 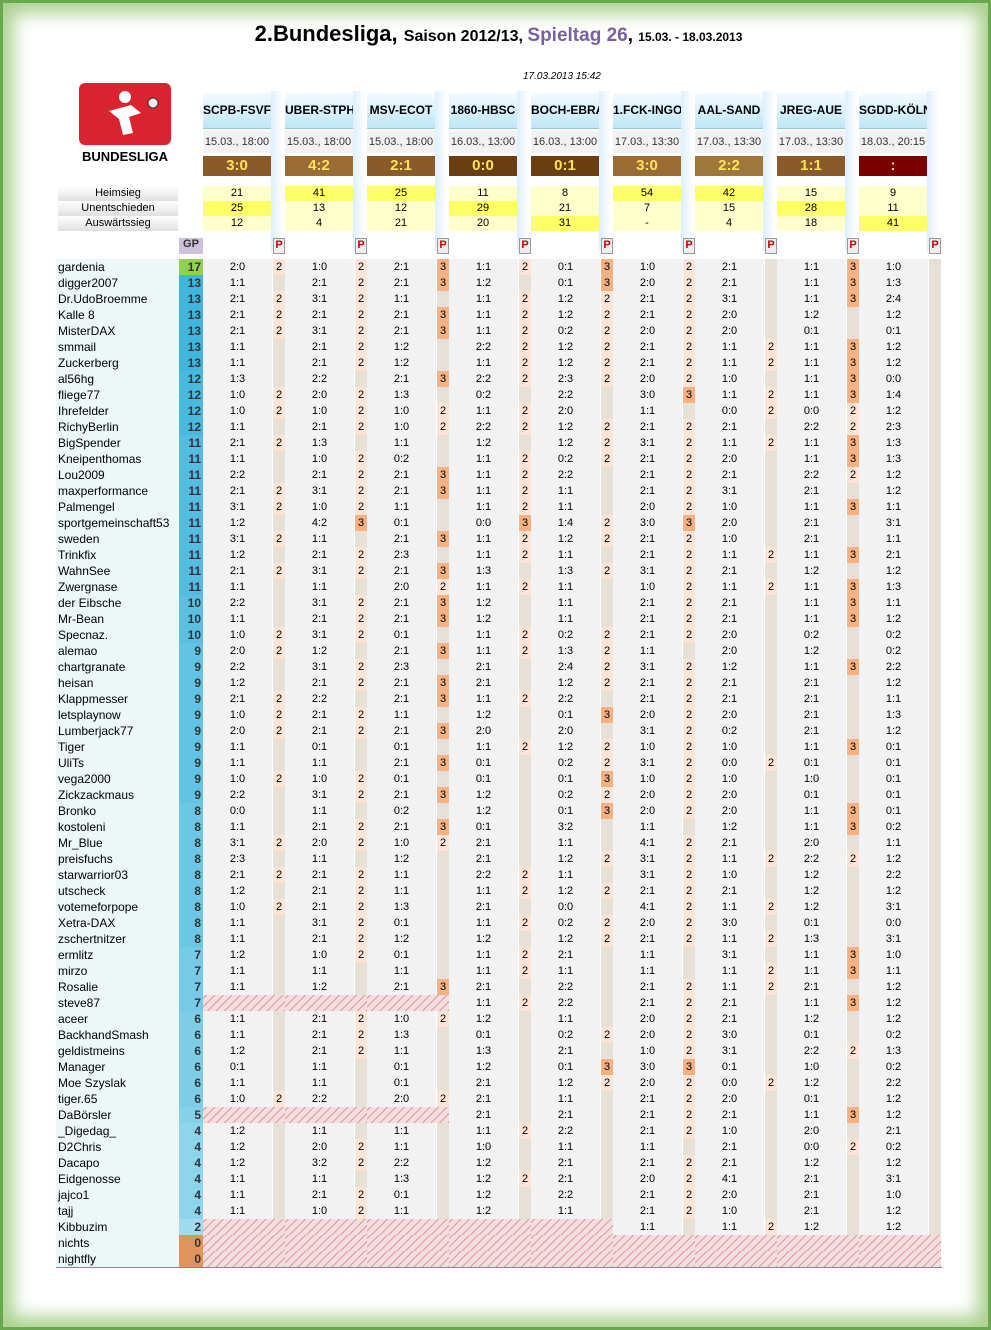 I want to click on tip-empty, so click(x=900, y=1243).